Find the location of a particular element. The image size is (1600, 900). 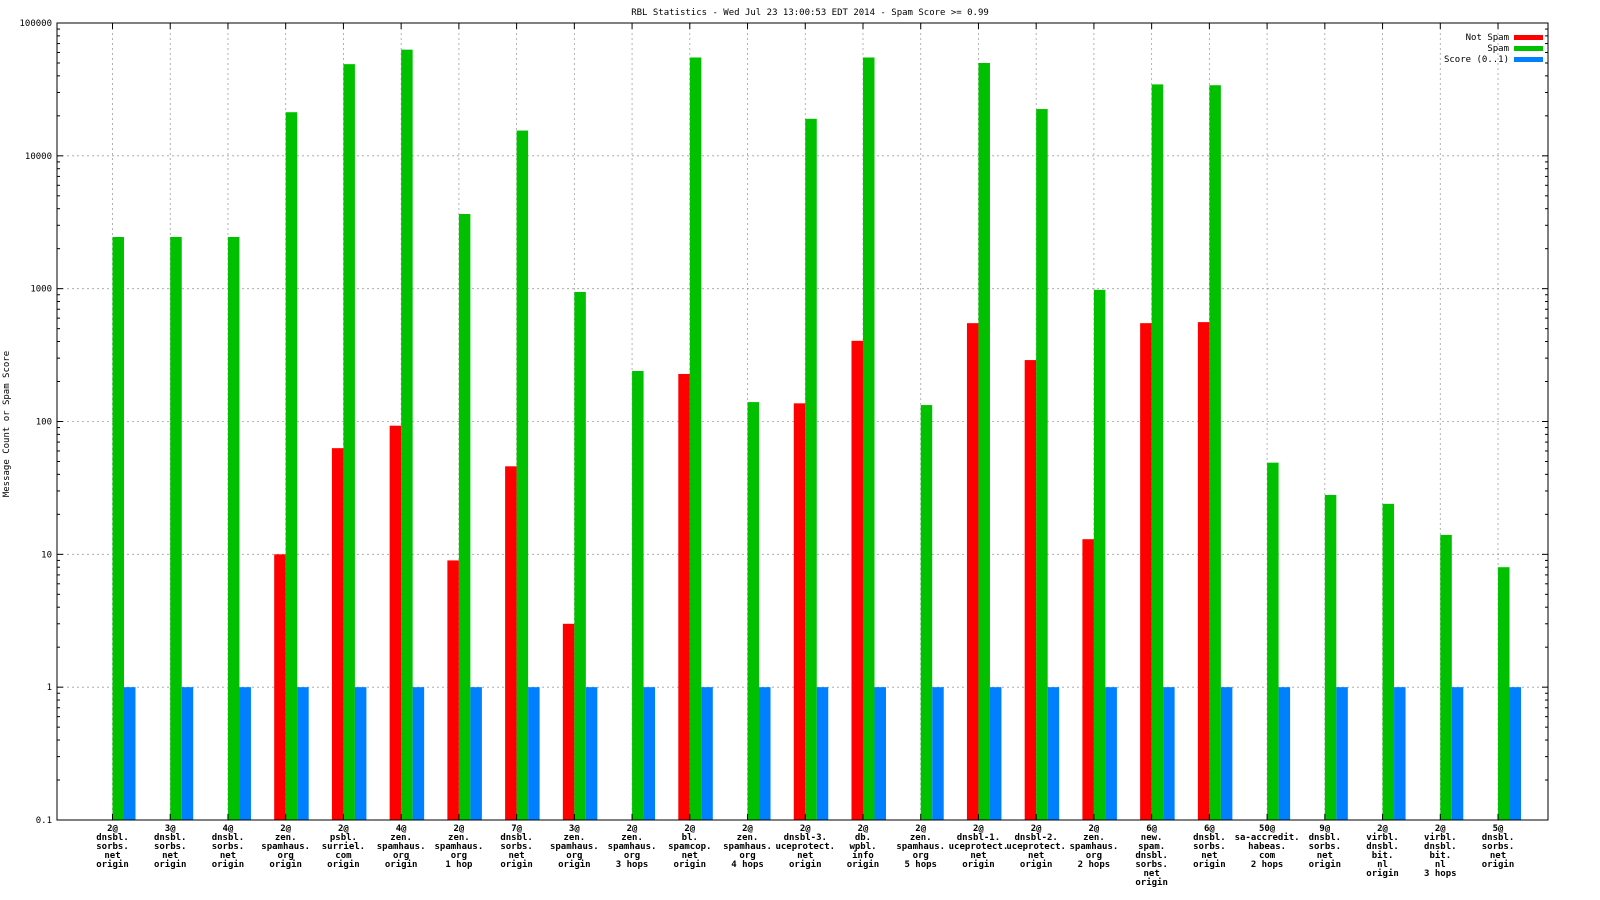

x-tick-label: wpbl. is located at coordinates (862, 847).